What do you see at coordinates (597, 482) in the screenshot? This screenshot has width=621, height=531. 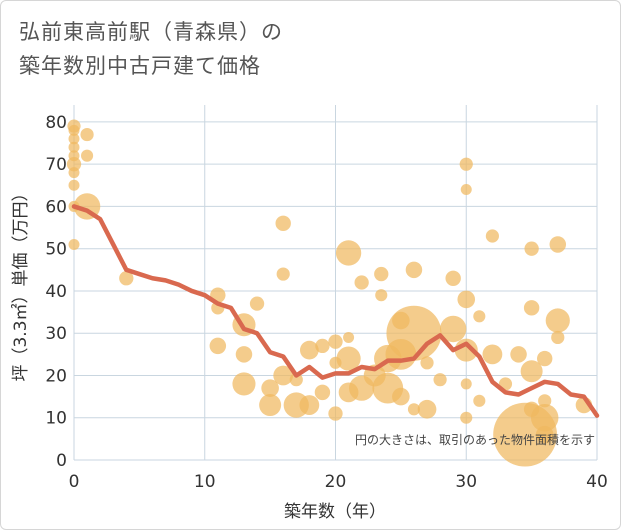 I see `x-tick-label: 40` at bounding box center [597, 482].